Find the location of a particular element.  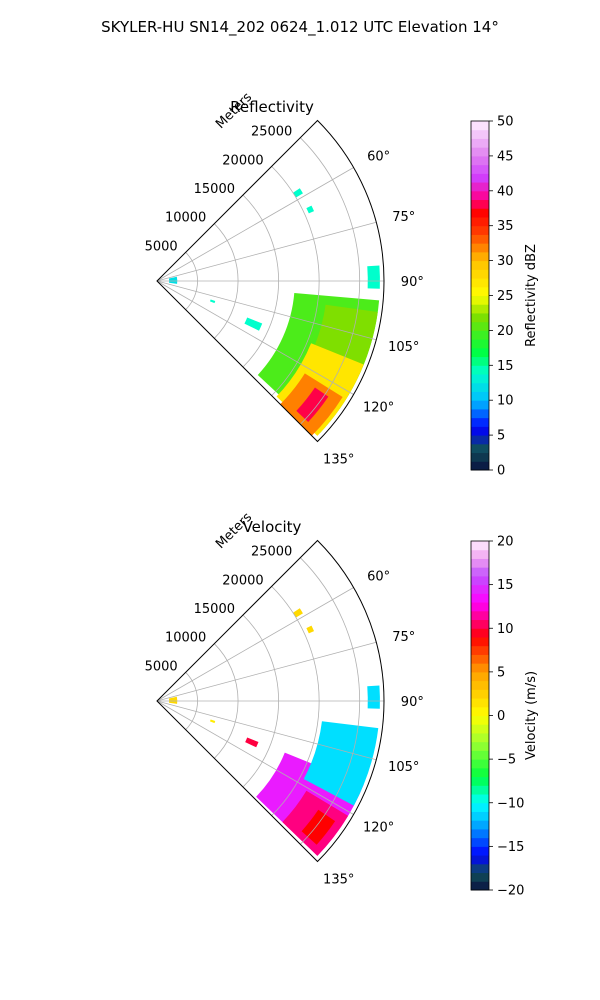

sector-frame is located at coordinates (270, 701).